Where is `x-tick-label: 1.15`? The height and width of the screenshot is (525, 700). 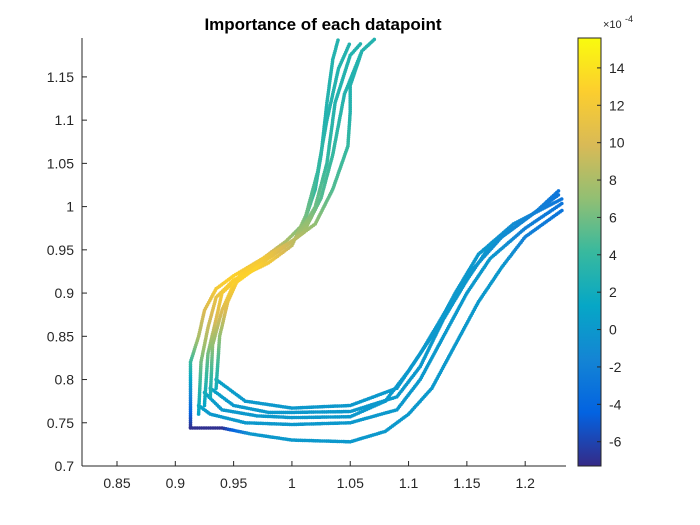
x-tick-label: 1.15 is located at coordinates (466, 483).